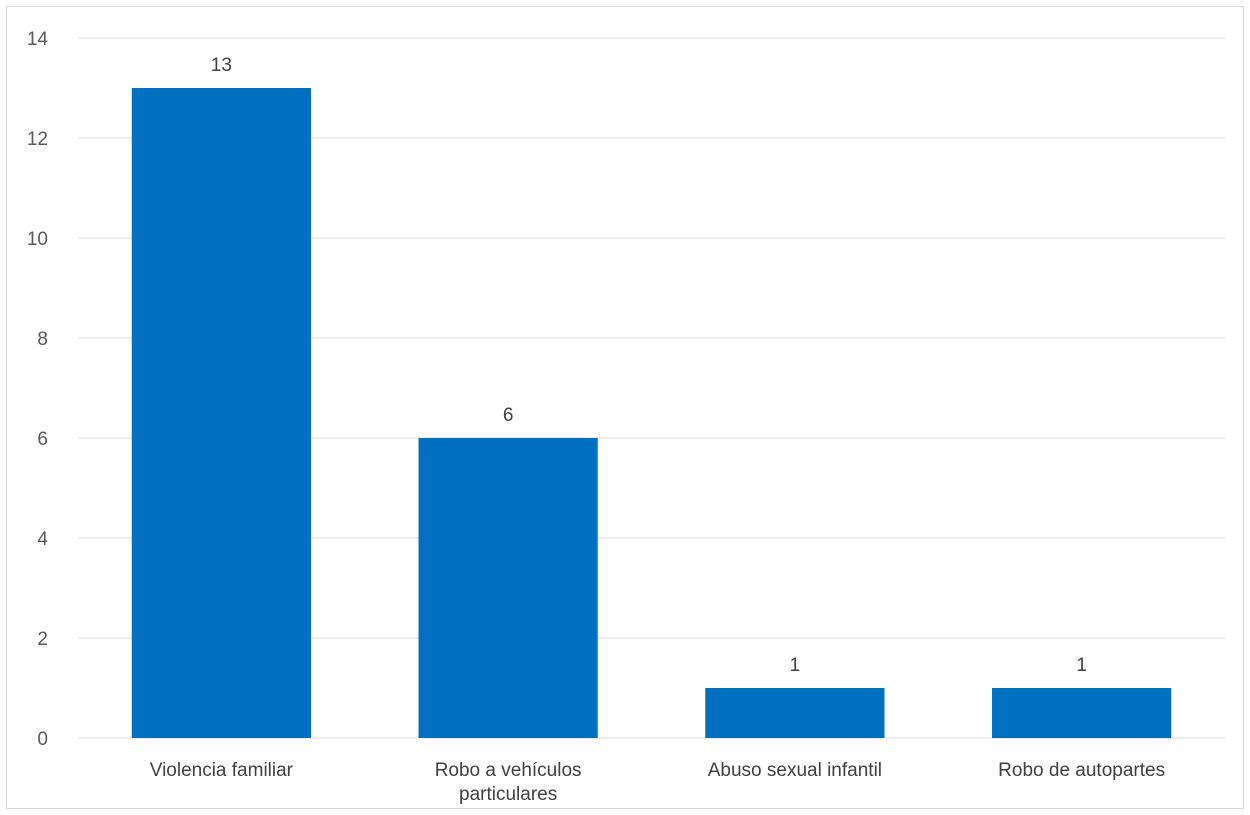  I want to click on y-tick-label: 10, so click(37, 239).